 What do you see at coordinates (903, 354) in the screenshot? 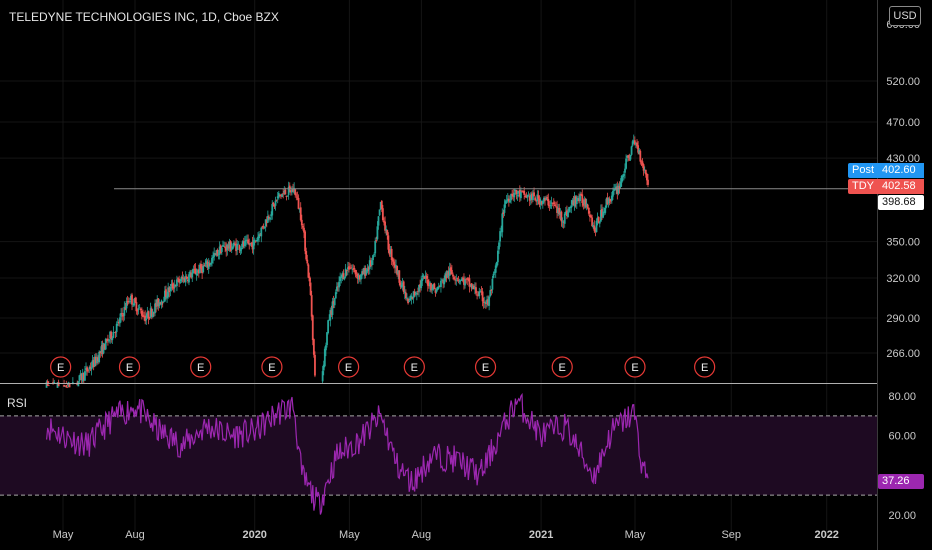
I see `price-tick-label: 266.00` at bounding box center [903, 354].